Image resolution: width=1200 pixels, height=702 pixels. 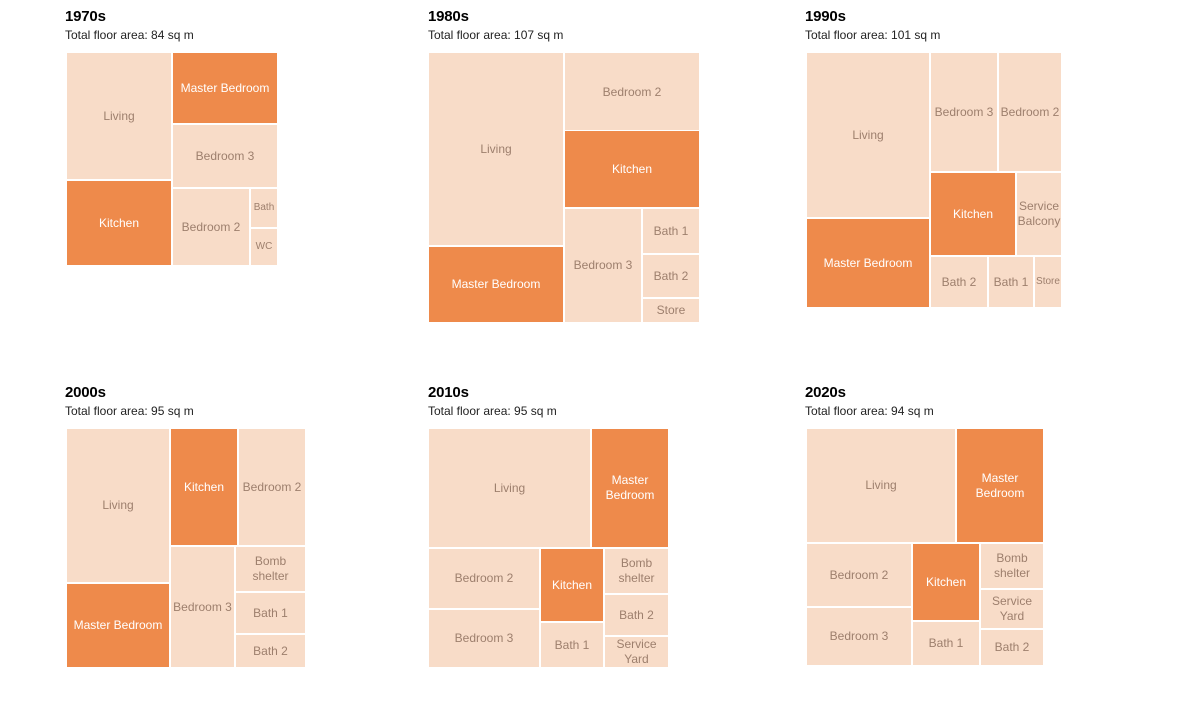 What do you see at coordinates (448, 392) in the screenshot?
I see `decade-title: 2010s` at bounding box center [448, 392].